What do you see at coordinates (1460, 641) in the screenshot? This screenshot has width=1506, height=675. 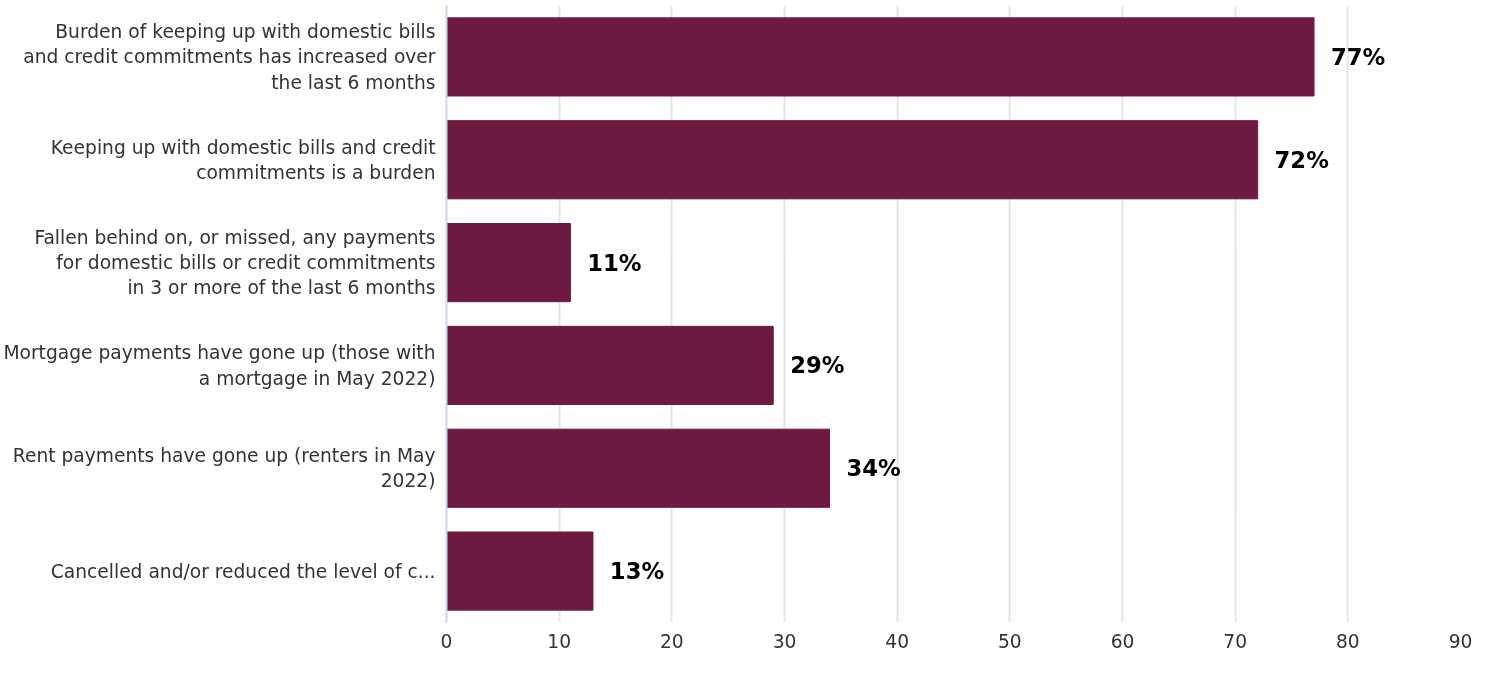 I see `x-tick-label: 90` at bounding box center [1460, 641].